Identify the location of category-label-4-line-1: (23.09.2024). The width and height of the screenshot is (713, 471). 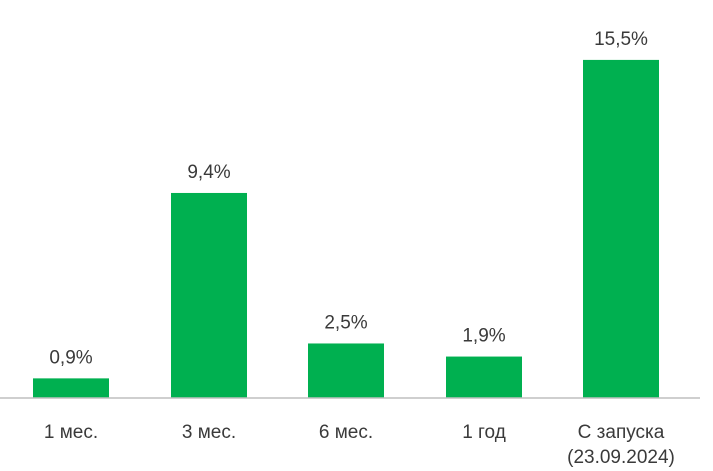
(621, 457).